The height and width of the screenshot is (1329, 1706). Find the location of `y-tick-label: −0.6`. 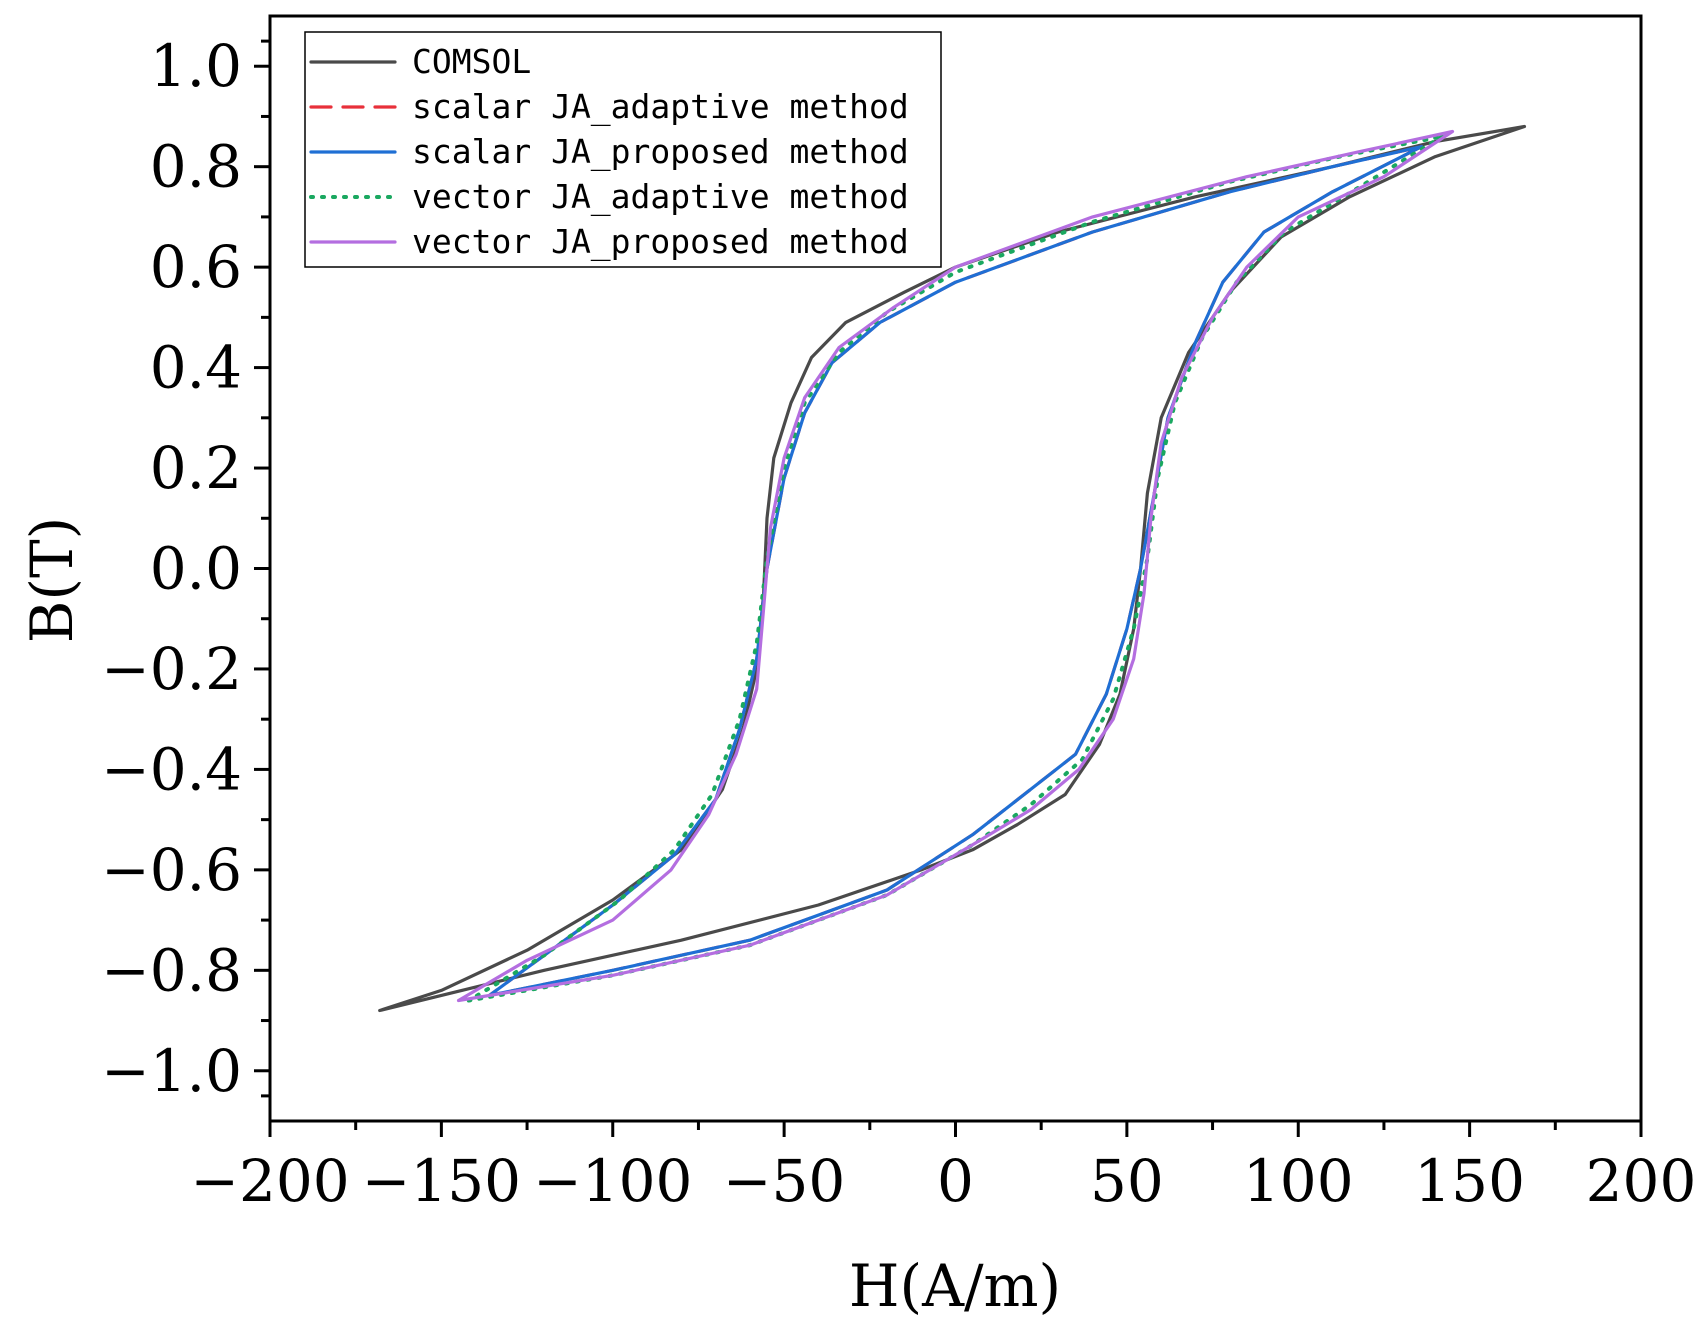

y-tick-label: −0.6 is located at coordinates (171, 870).